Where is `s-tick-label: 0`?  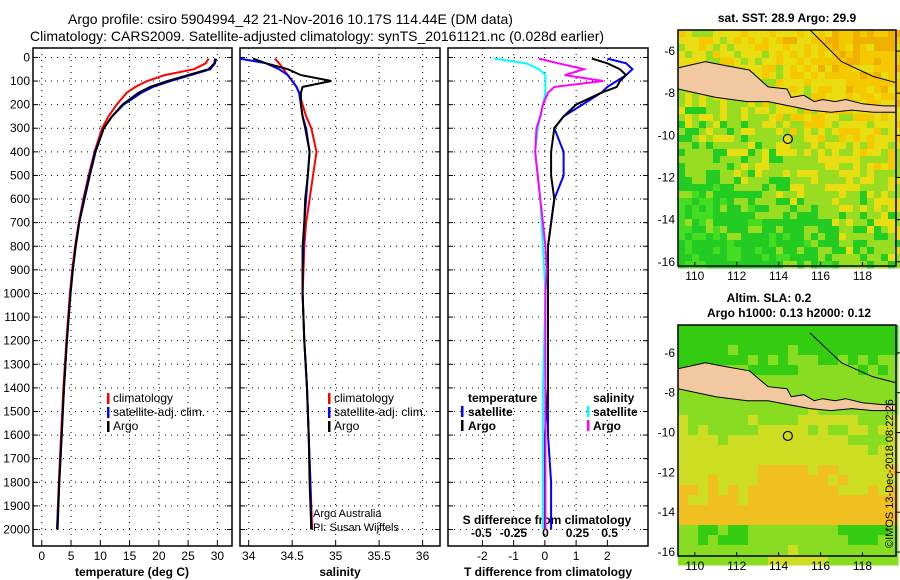
s-tick-label: 0 is located at coordinates (545, 533).